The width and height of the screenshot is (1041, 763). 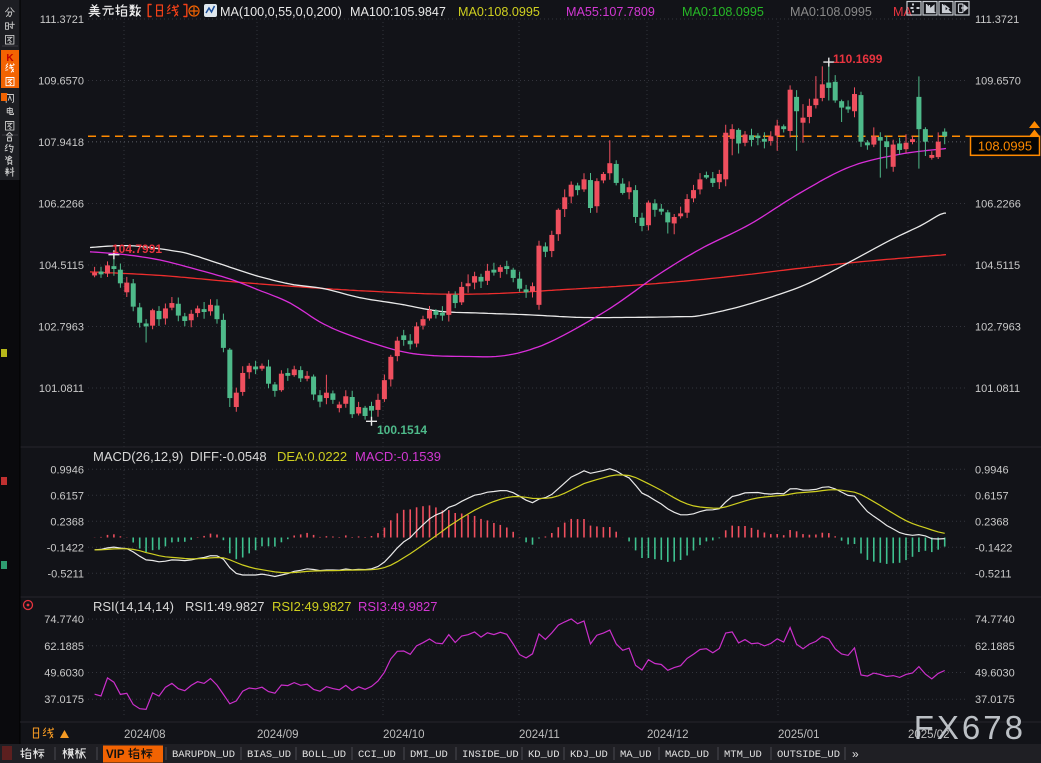 I want to click on svg-text: DMI_UD, so click(x=429, y=755).